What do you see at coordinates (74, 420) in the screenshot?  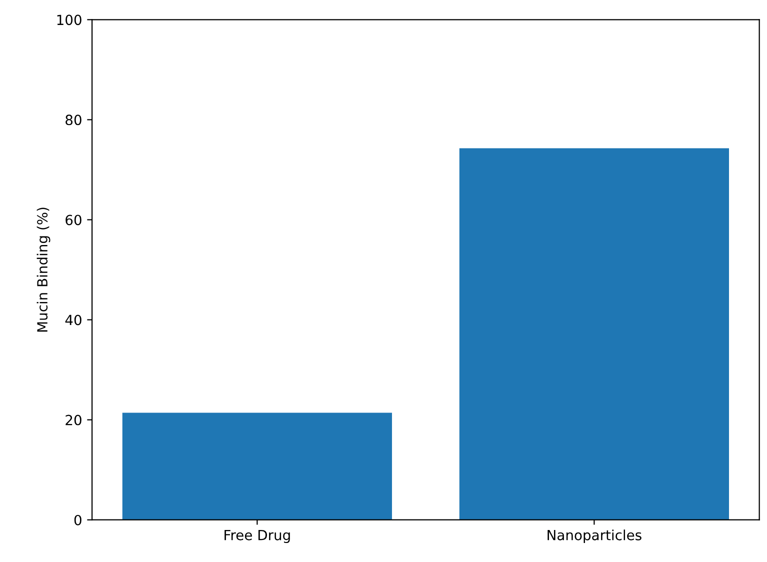 I see `y-tick-label: 20` at bounding box center [74, 420].